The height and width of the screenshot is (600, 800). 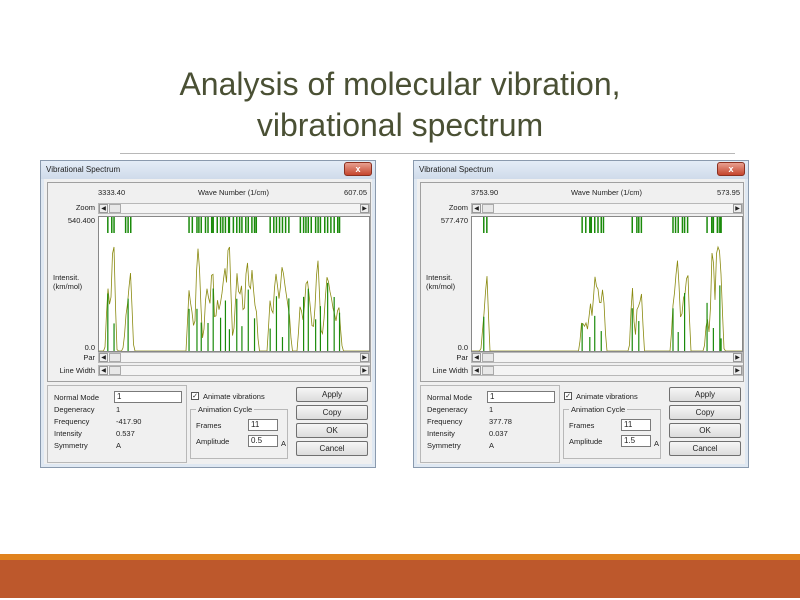 I want to click on slide-title-line2: vibrational spectrum, so click(x=400, y=125).